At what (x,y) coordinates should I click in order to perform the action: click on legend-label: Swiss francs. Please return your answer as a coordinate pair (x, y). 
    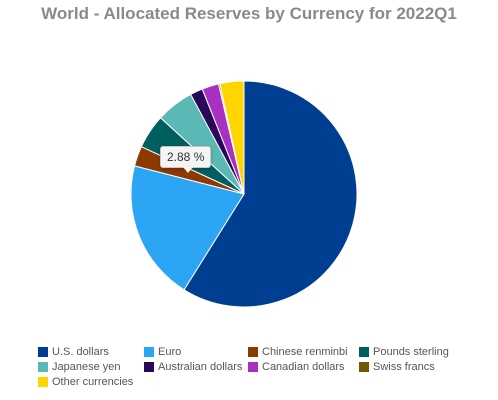
    Looking at the image, I should click on (404, 367).